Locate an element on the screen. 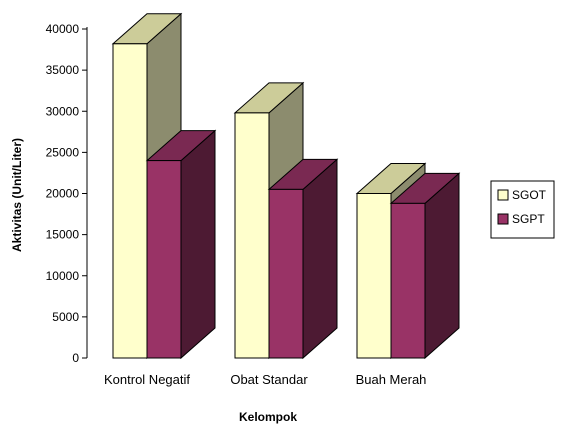 The image size is (565, 425). x-axis-title: Kelompok is located at coordinates (268, 417).